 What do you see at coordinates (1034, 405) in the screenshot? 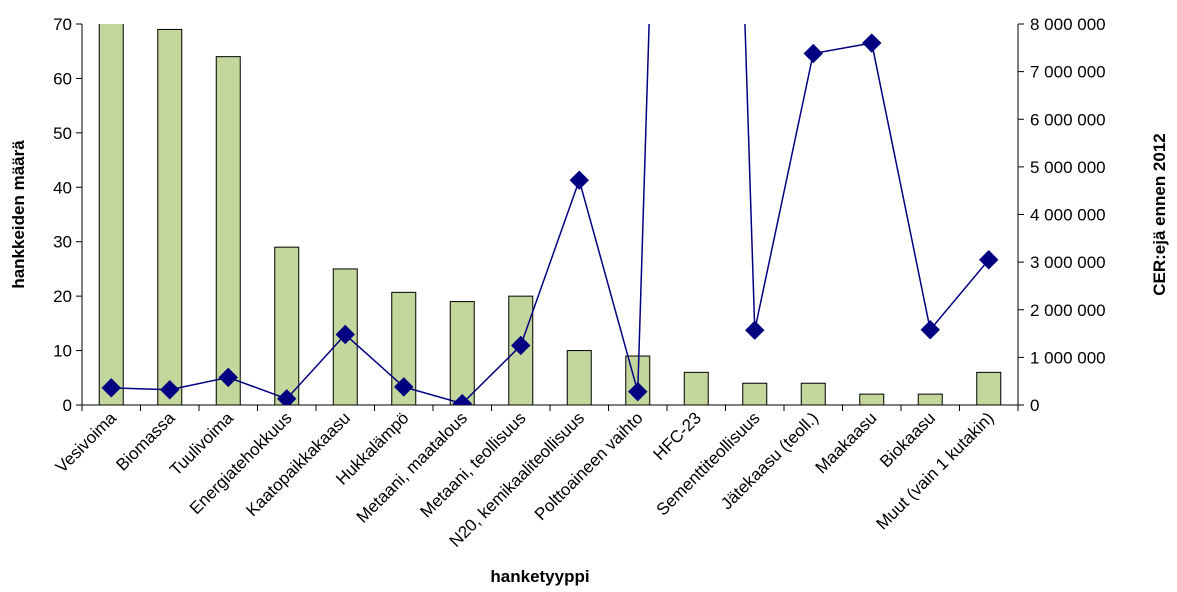
I see `y2-tick-label: 0` at bounding box center [1034, 405].